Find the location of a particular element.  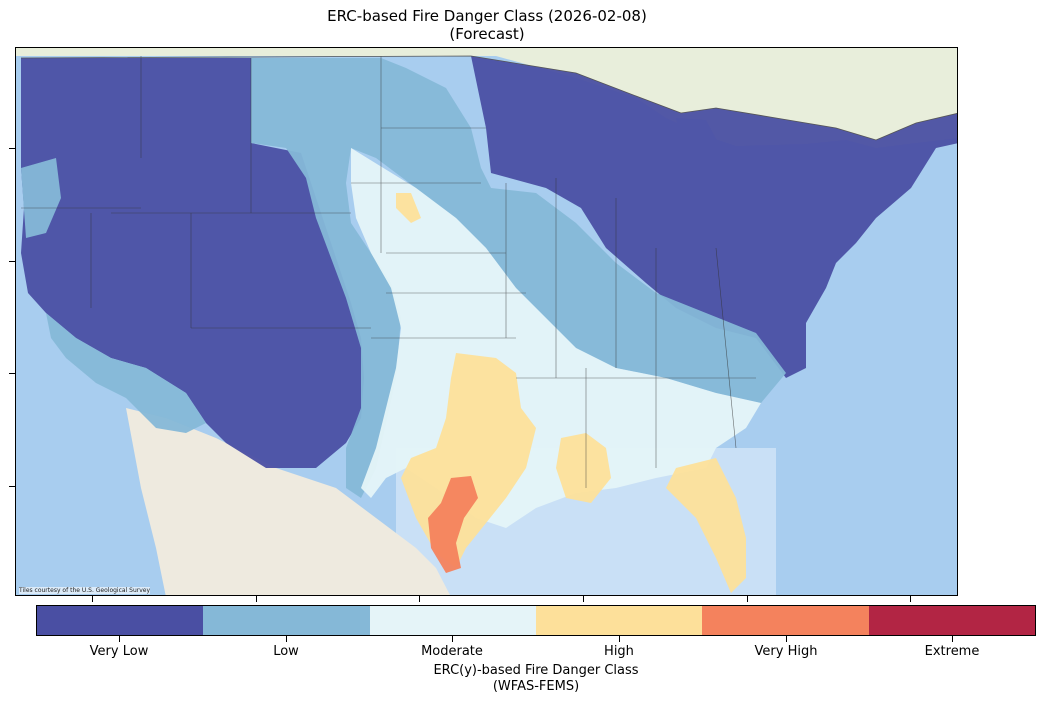

colorbar-segment-low is located at coordinates (286, 620).